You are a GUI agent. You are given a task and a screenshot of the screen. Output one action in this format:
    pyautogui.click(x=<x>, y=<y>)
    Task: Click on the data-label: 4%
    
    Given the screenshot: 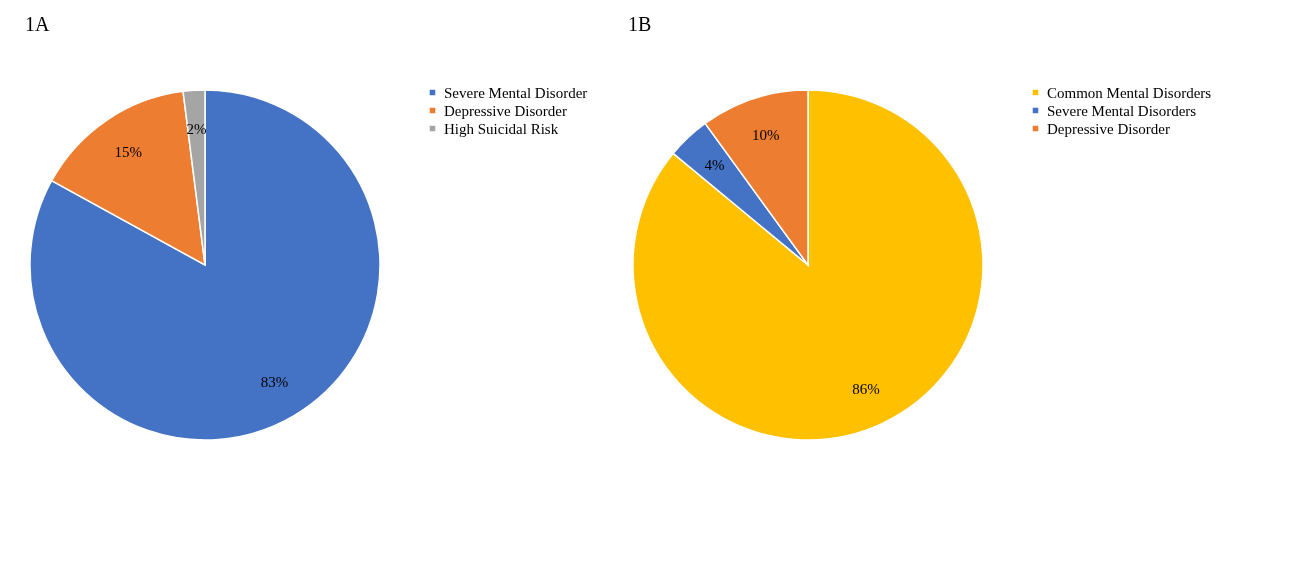 What is the action you would take?
    pyautogui.click(x=714, y=165)
    